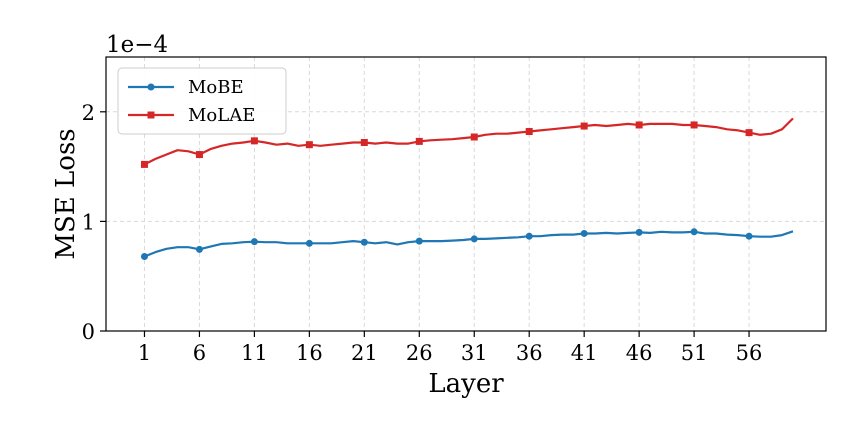  Describe the element at coordinates (88, 332) in the screenshot. I see `y-tick-label: 0` at that location.